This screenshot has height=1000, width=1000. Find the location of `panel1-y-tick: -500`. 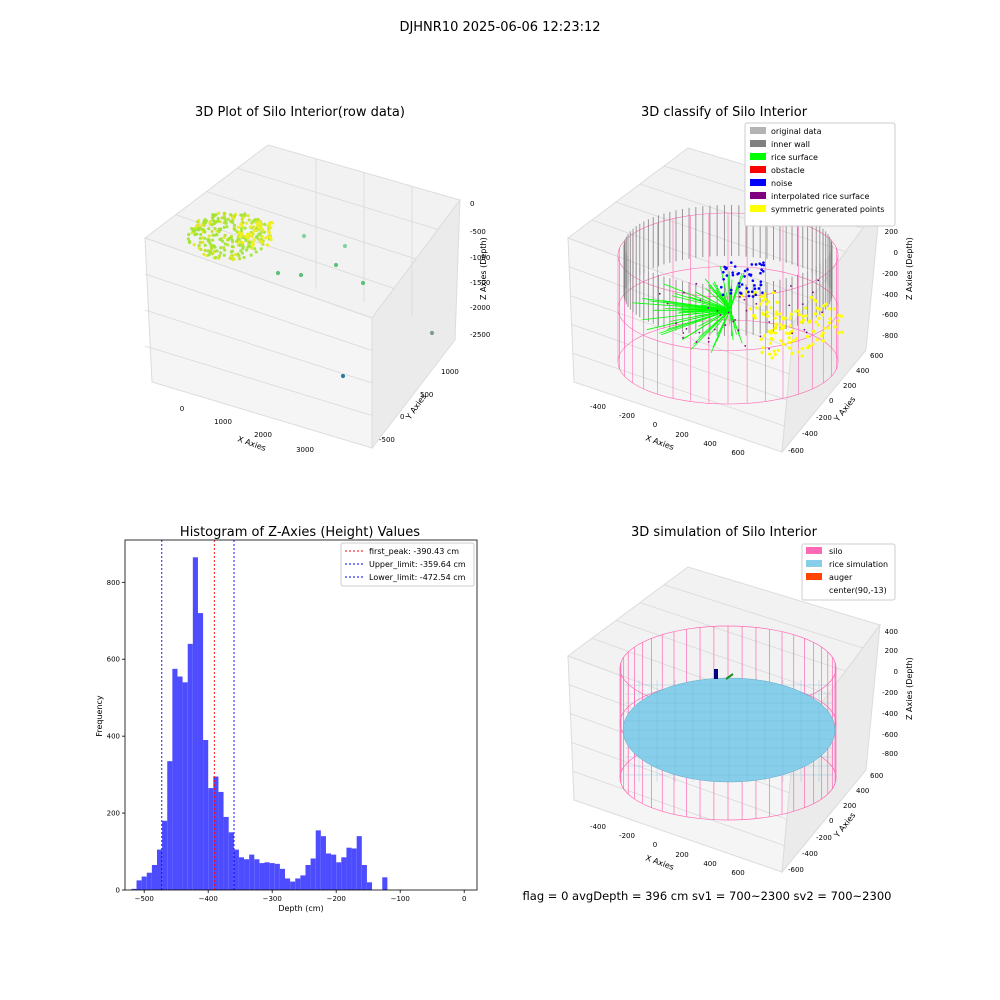

panel1-y-tick: -500 is located at coordinates (387, 440).